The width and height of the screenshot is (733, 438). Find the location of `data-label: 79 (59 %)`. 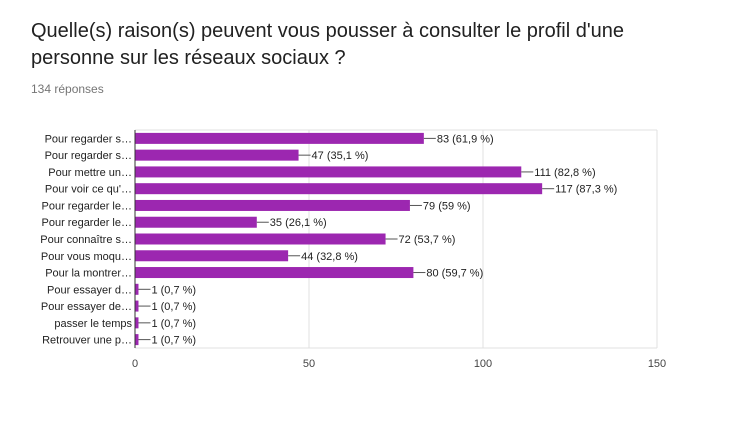

data-label: 79 (59 %) is located at coordinates (447, 206).